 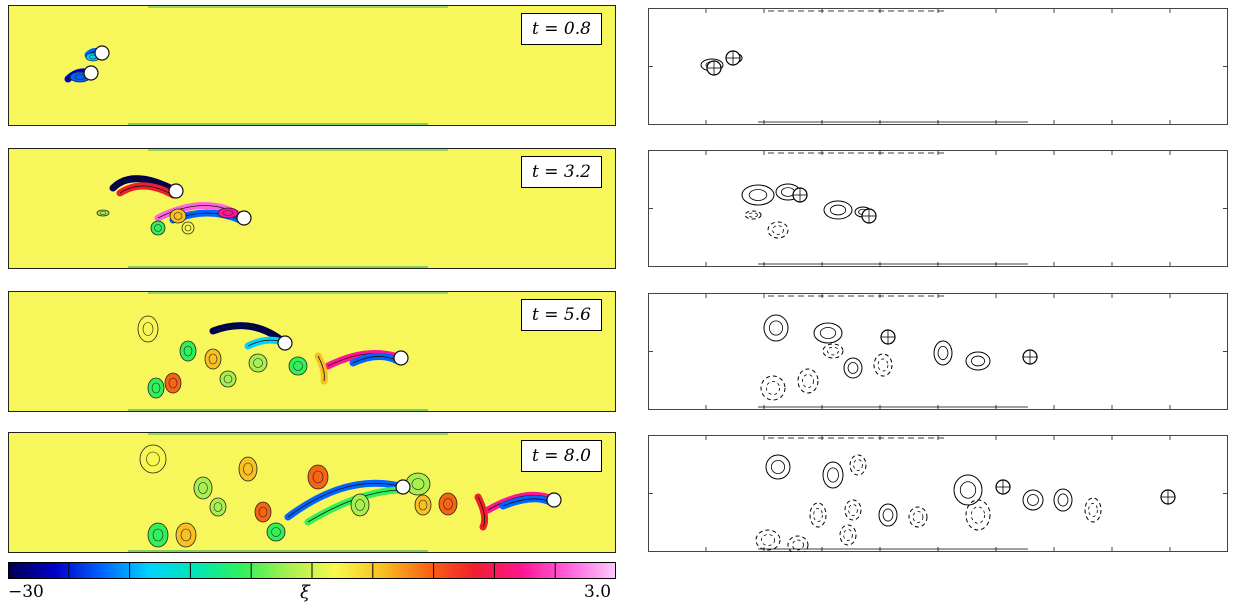 I want to click on colorbar-max-label: 3.0, so click(x=598, y=592).